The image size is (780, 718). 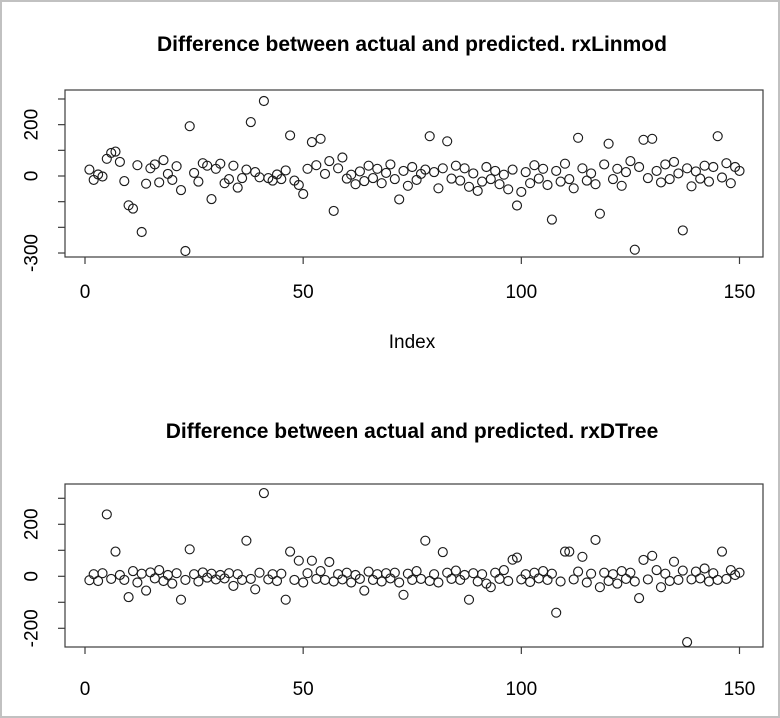 I want to click on y-tick-label: 0, so click(x=32, y=576).